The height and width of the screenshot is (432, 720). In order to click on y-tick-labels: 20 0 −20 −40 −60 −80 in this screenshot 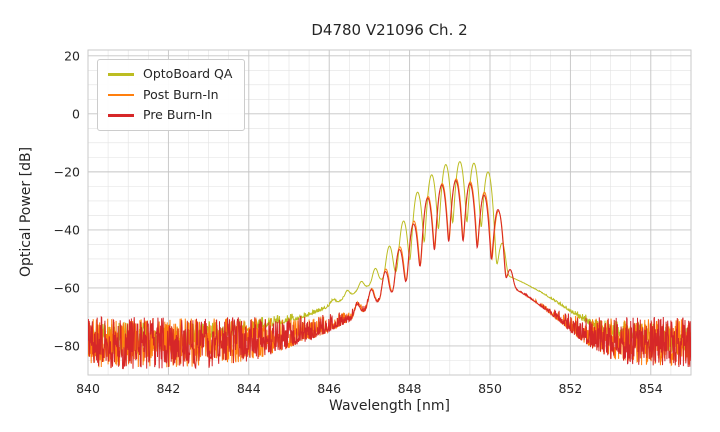, I will do `click(67, 200)`.